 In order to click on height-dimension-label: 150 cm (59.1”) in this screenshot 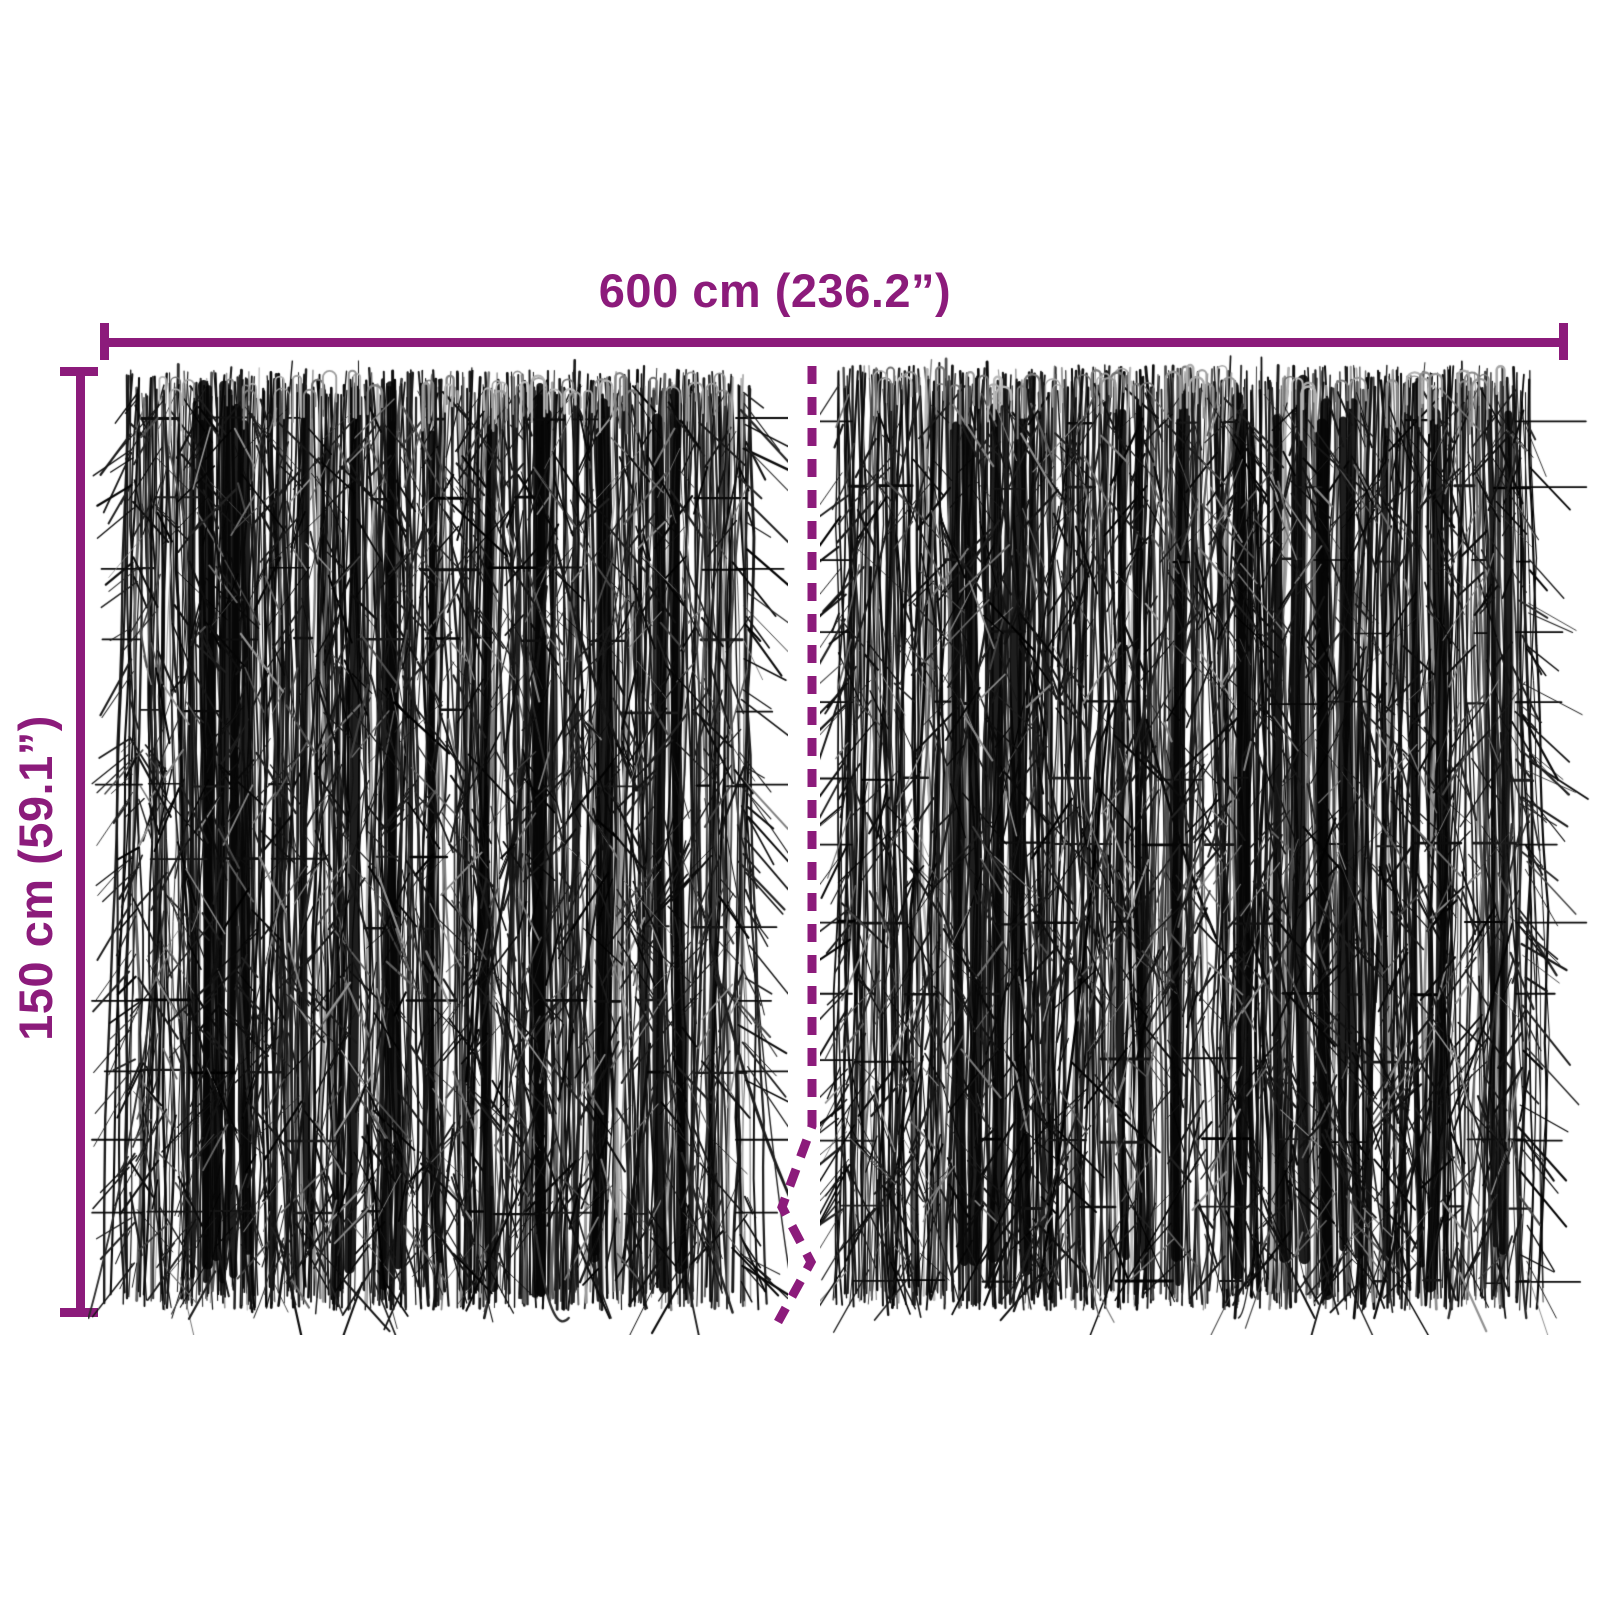, I will do `click(35, 878)`.